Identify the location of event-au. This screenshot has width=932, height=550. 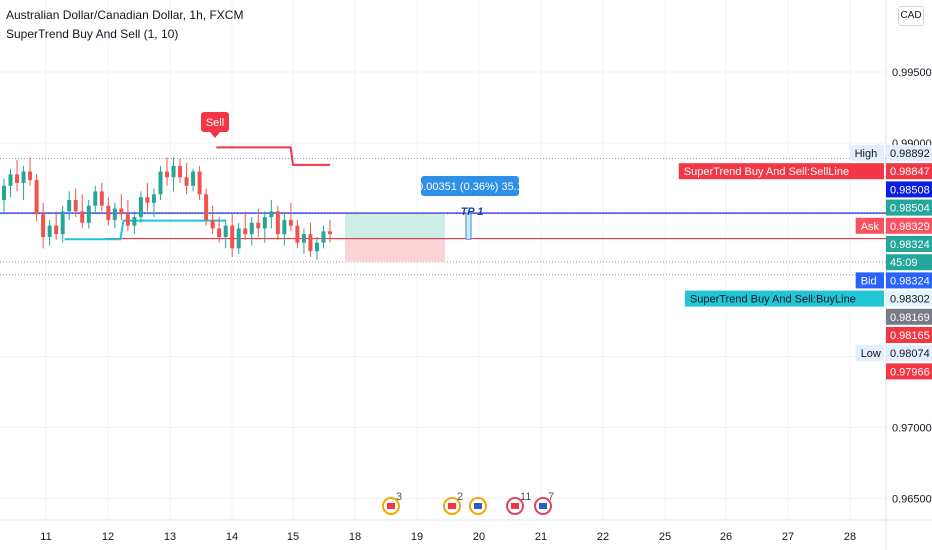
(478, 506).